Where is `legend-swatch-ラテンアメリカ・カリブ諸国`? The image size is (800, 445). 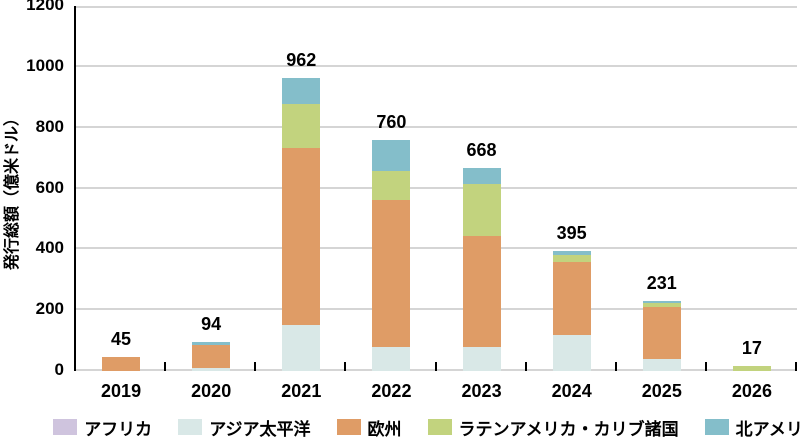
legend-swatch-ラテンアメリカ・カリブ諸国 is located at coordinates (439, 427).